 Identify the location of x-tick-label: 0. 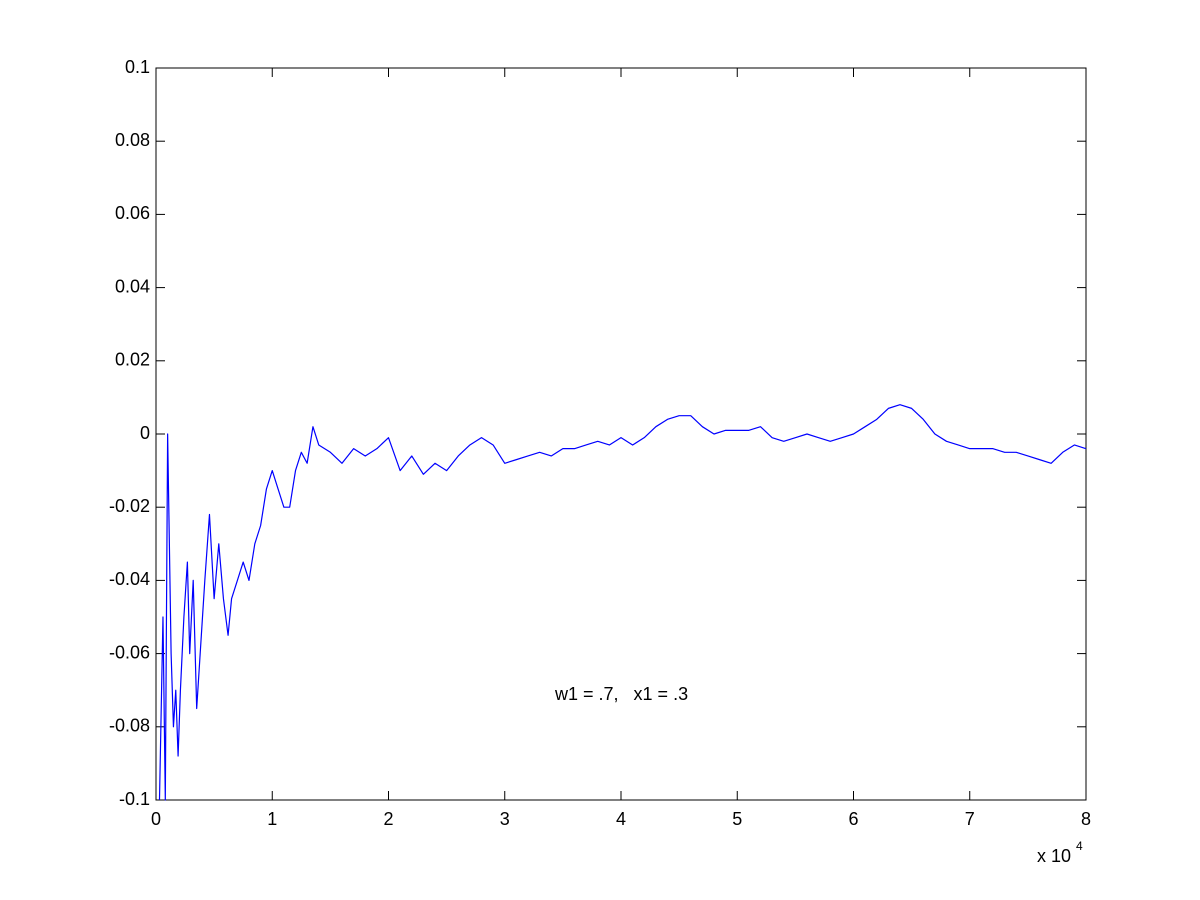
(156, 819).